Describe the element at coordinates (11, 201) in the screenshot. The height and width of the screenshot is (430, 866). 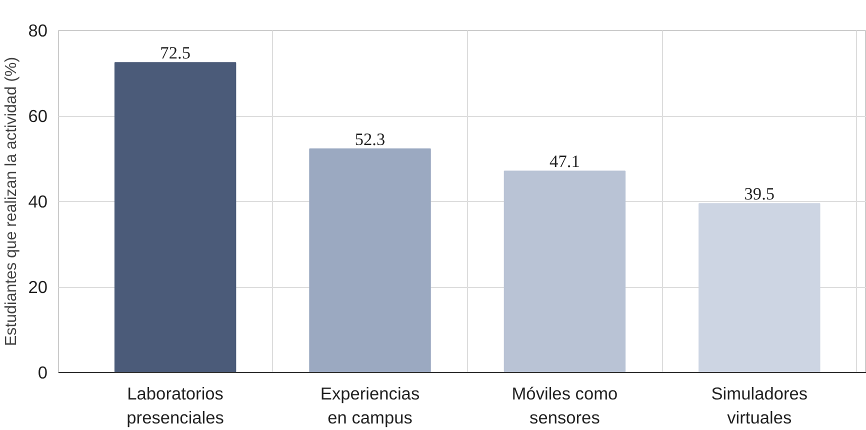
I see `y-axis-title: Estudiantes que realizan la actividad (%)` at that location.